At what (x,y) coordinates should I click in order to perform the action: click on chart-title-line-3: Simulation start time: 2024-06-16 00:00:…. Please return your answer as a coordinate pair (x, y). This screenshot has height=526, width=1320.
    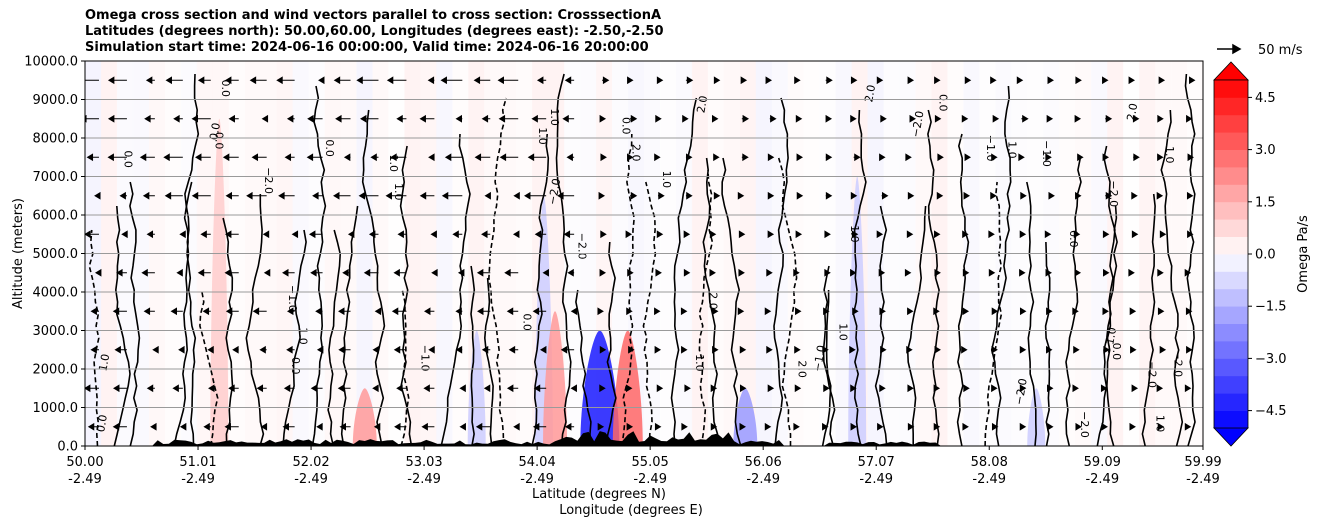
    Looking at the image, I should click on (367, 47).